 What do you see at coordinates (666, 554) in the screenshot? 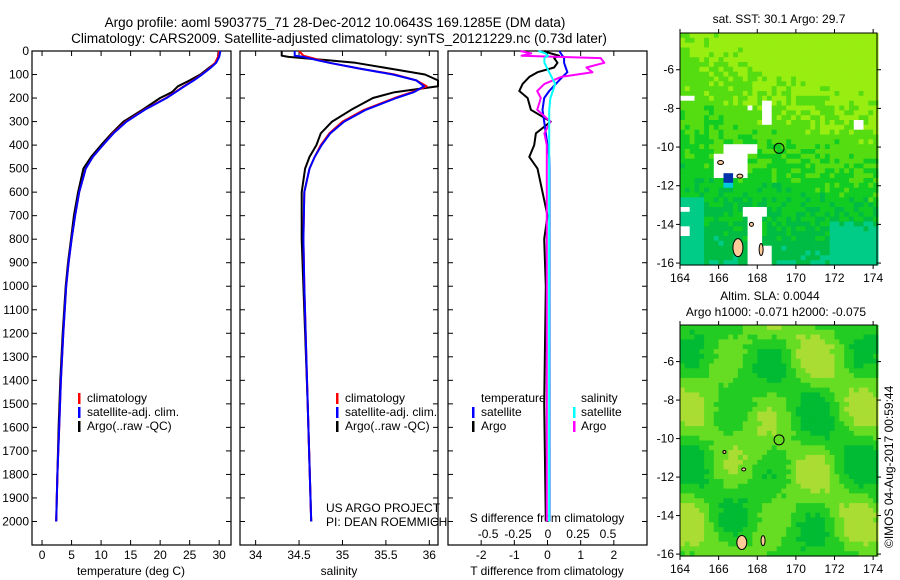
I see `lat-tick-label: -16` at bounding box center [666, 554].